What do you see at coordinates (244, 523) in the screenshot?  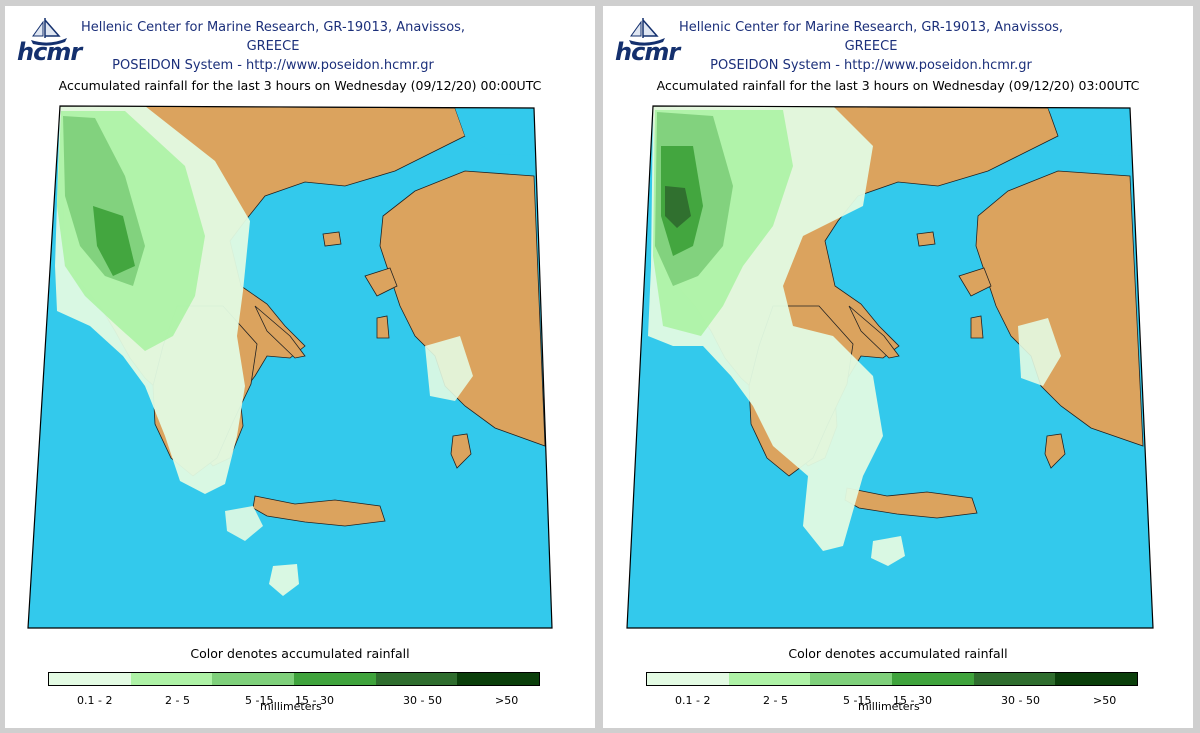 I see `rain-zone-crete` at bounding box center [244, 523].